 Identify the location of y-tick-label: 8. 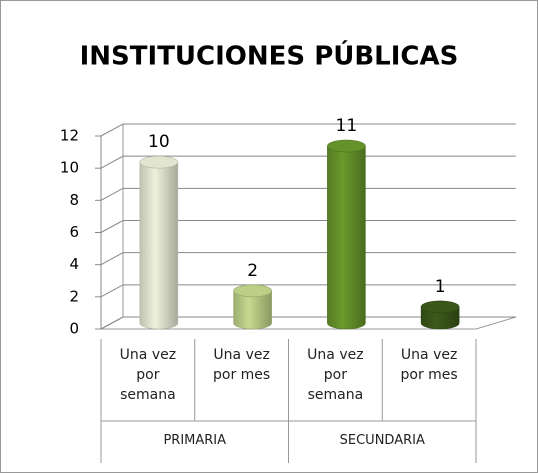
(74, 200).